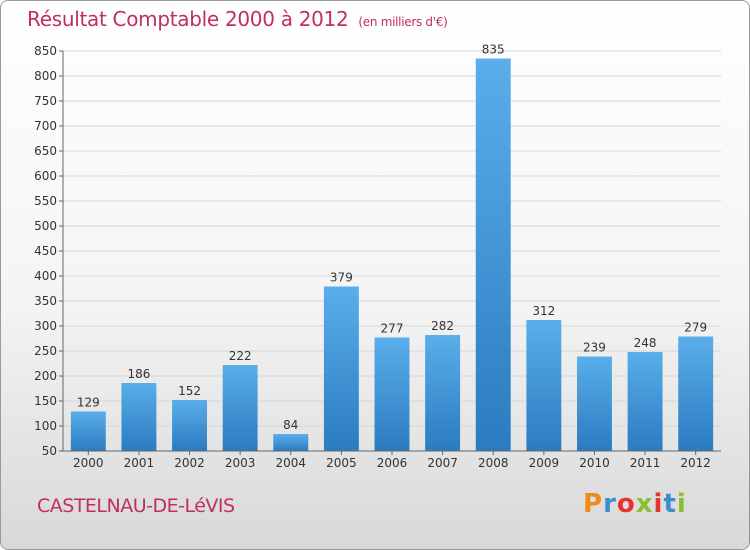 This screenshot has height=550, width=750. I want to click on x-tick-label: 2007, so click(442, 463).